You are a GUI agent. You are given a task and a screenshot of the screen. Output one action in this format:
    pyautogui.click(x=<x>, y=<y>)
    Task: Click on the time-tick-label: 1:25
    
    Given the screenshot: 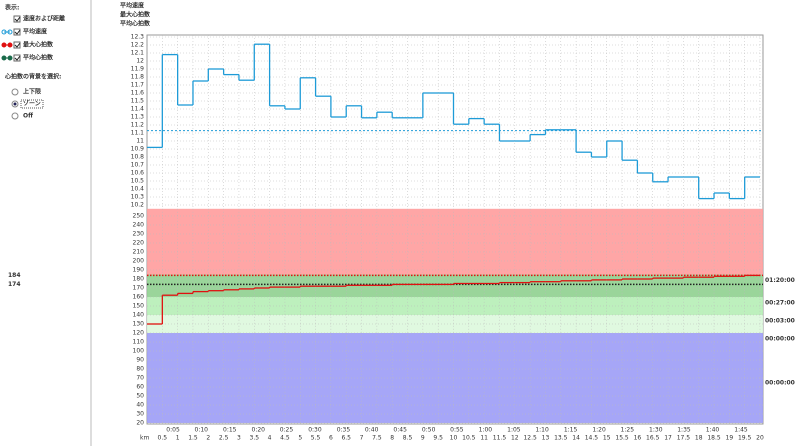 What is the action you would take?
    pyautogui.click(x=628, y=430)
    